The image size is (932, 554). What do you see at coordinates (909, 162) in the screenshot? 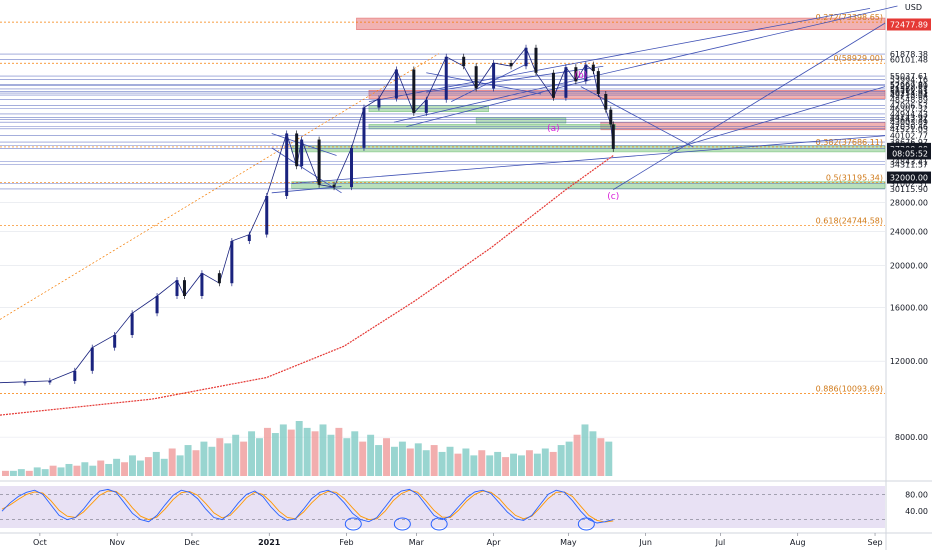
I see `price-tick-label: 34843.41` at bounding box center [909, 162].